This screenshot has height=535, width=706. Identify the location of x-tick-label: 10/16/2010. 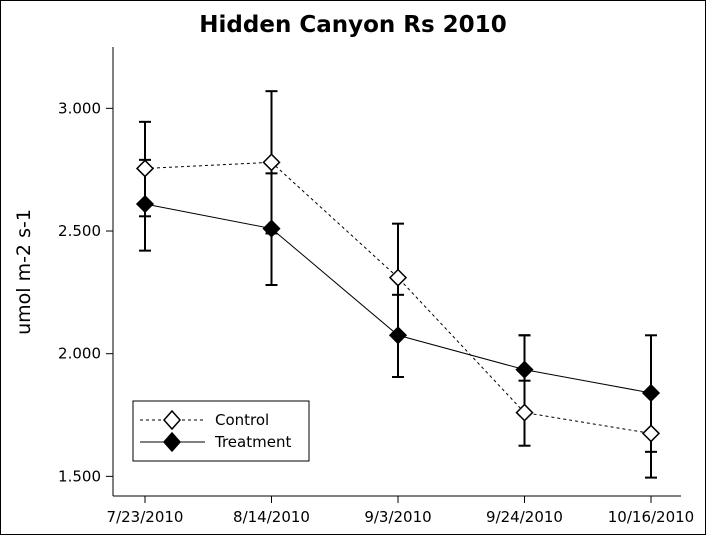
(651, 517).